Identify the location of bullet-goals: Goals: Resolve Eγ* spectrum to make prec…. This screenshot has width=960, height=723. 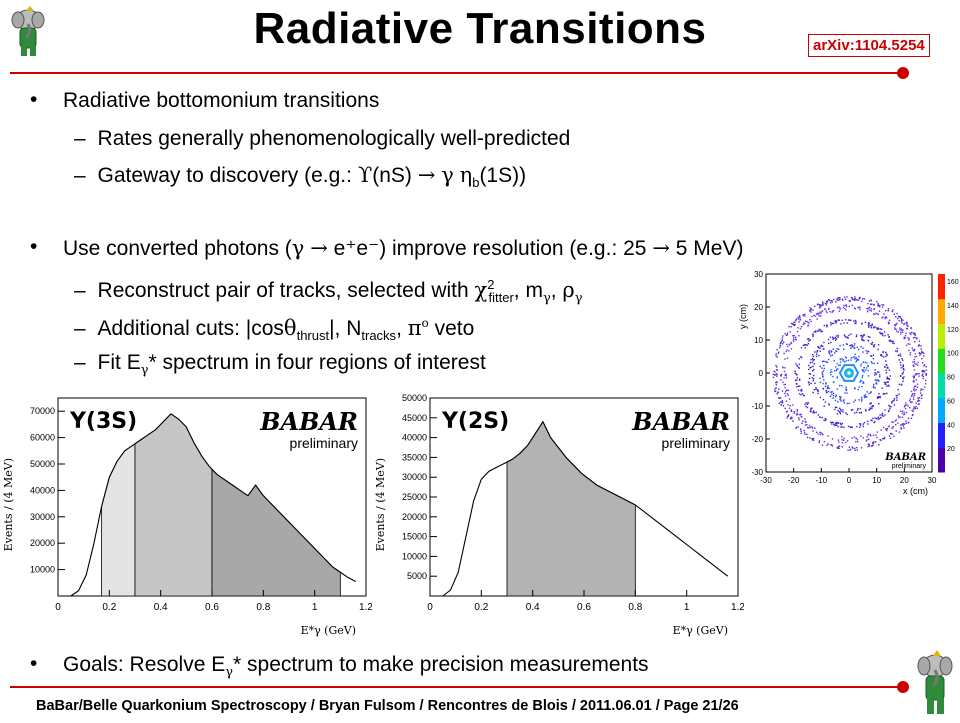
(356, 669).